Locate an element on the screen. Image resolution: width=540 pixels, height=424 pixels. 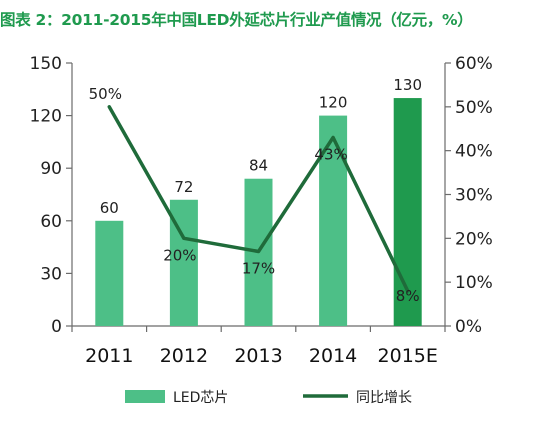
y-right-tick-label: 0% is located at coordinates (468, 327).